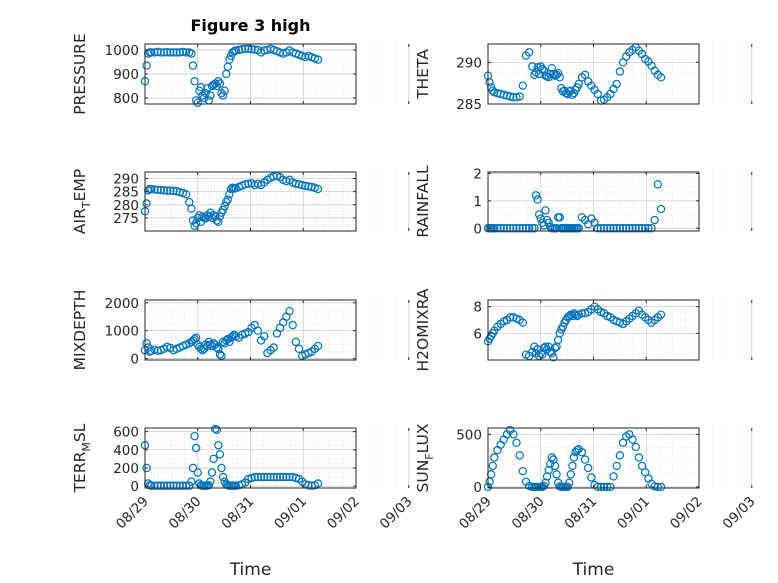 This screenshot has height=583, width=778. Describe the element at coordinates (477, 334) in the screenshot. I see `y-tick-label: 6` at that location.